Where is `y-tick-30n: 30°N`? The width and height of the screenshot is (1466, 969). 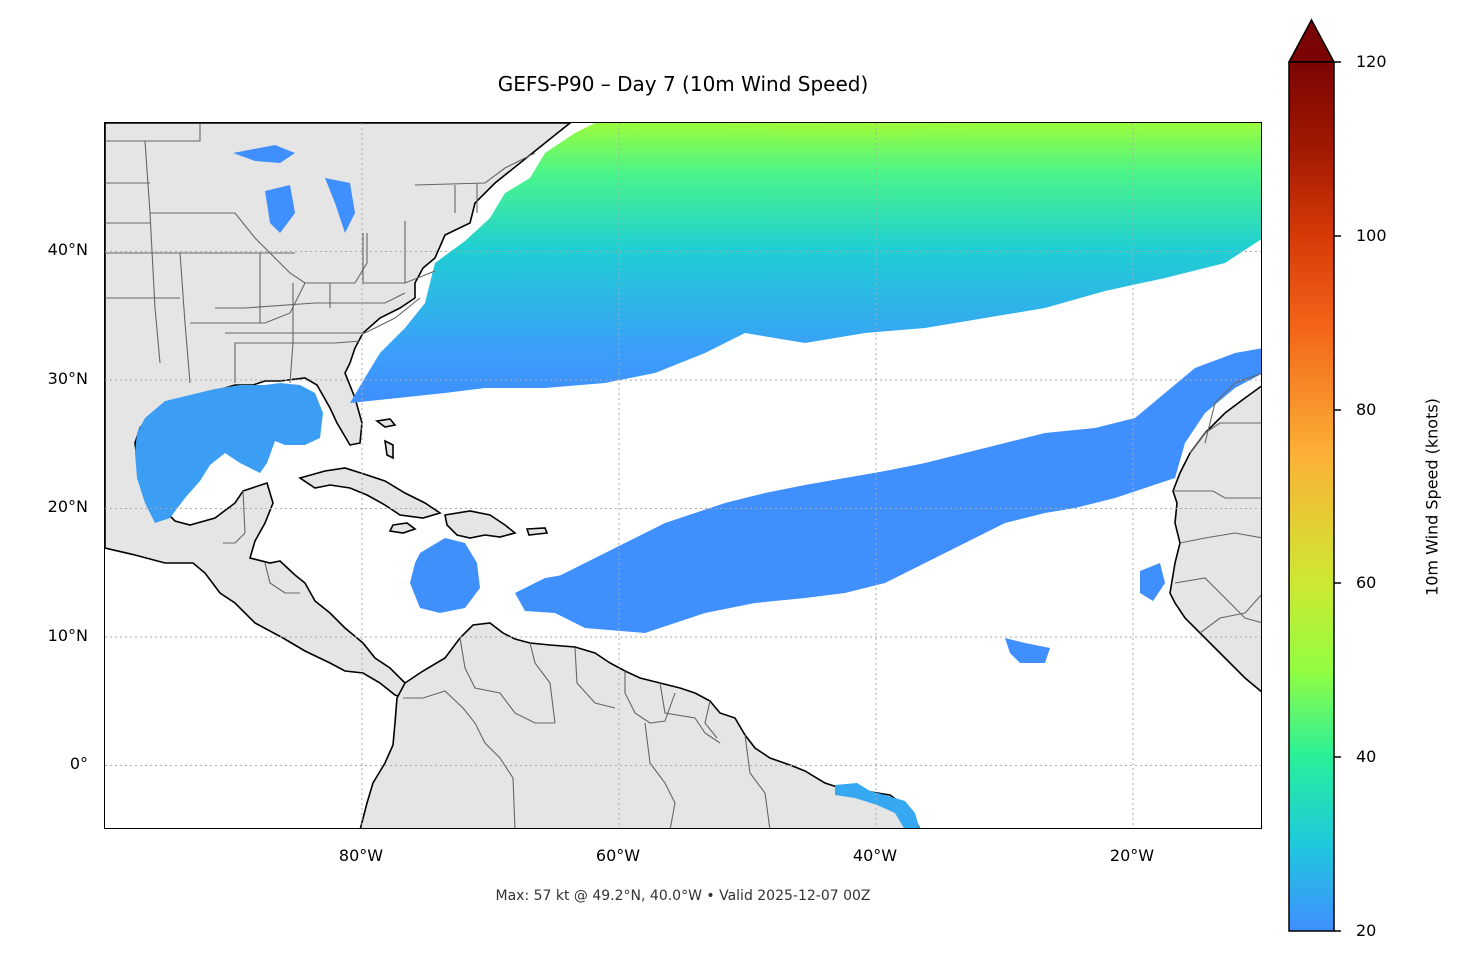
y-tick-30n: 30°N is located at coordinates (67, 378).